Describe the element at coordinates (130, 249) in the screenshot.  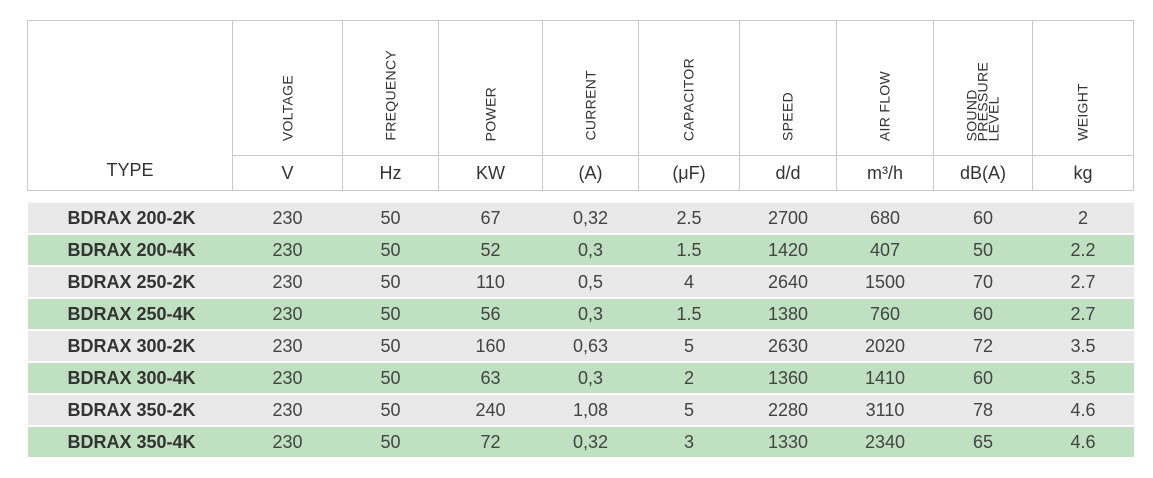
I see `type-cell: BDRAX 200-4K` at that location.